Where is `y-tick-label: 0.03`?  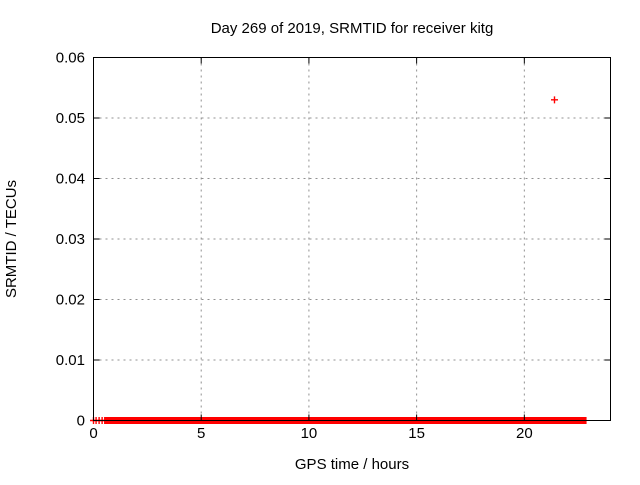 y-tick-label: 0.03 is located at coordinates (70, 239).